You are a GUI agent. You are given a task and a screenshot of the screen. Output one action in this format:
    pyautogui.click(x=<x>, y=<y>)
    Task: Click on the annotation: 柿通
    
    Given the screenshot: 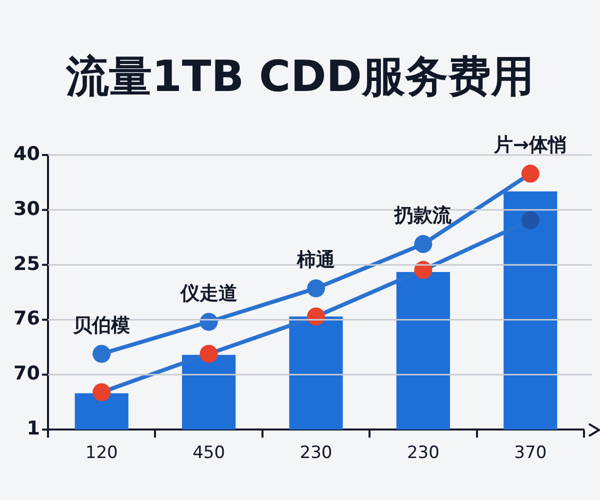 What is the action you would take?
    pyautogui.click(x=315, y=259)
    